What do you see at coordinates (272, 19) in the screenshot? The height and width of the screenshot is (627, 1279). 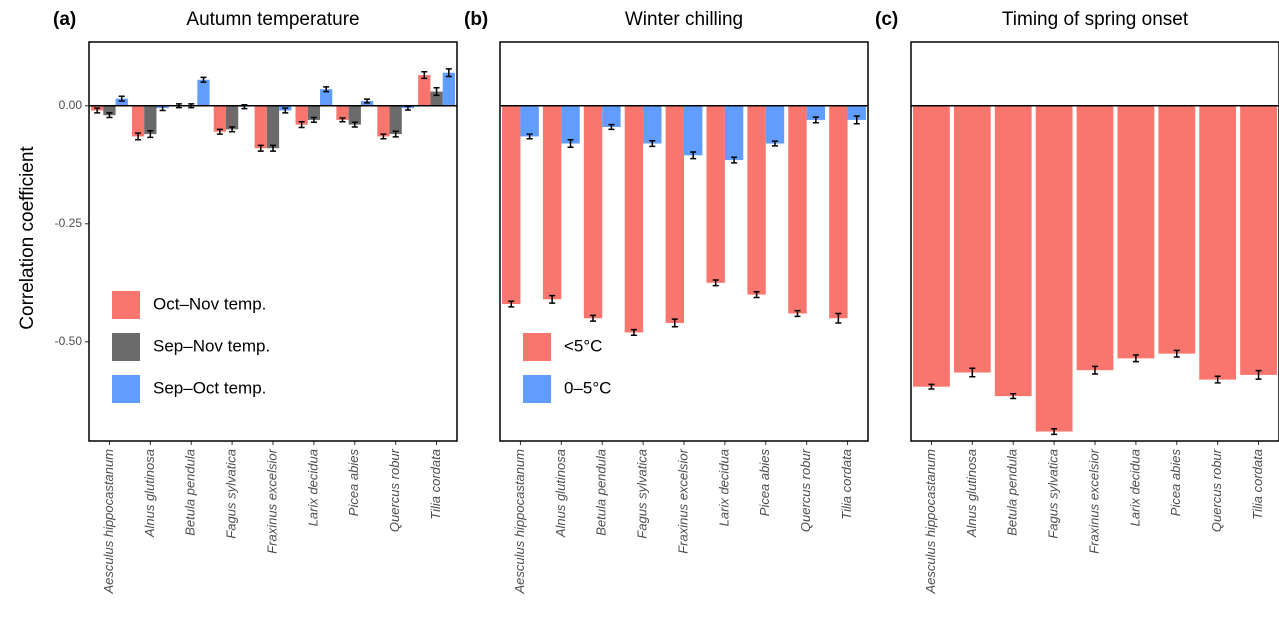 I see `panel-title: Autumn temperature` at bounding box center [272, 19].